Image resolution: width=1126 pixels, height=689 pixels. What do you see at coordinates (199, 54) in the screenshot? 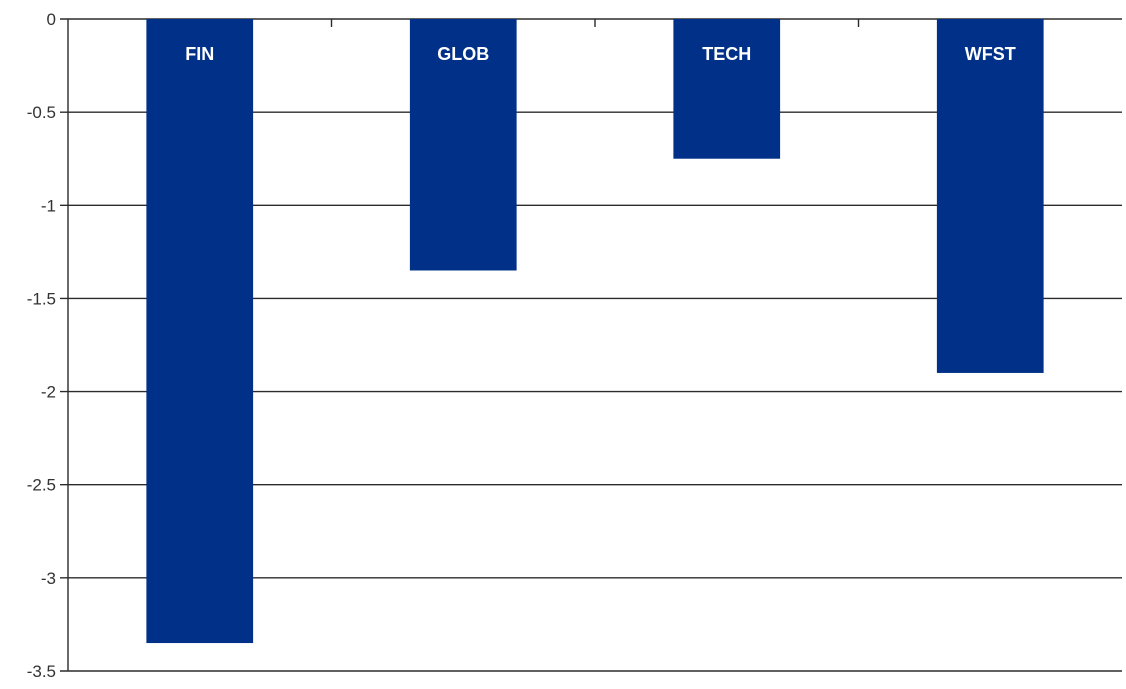
I see `bar-label-fin: FIN` at bounding box center [199, 54].